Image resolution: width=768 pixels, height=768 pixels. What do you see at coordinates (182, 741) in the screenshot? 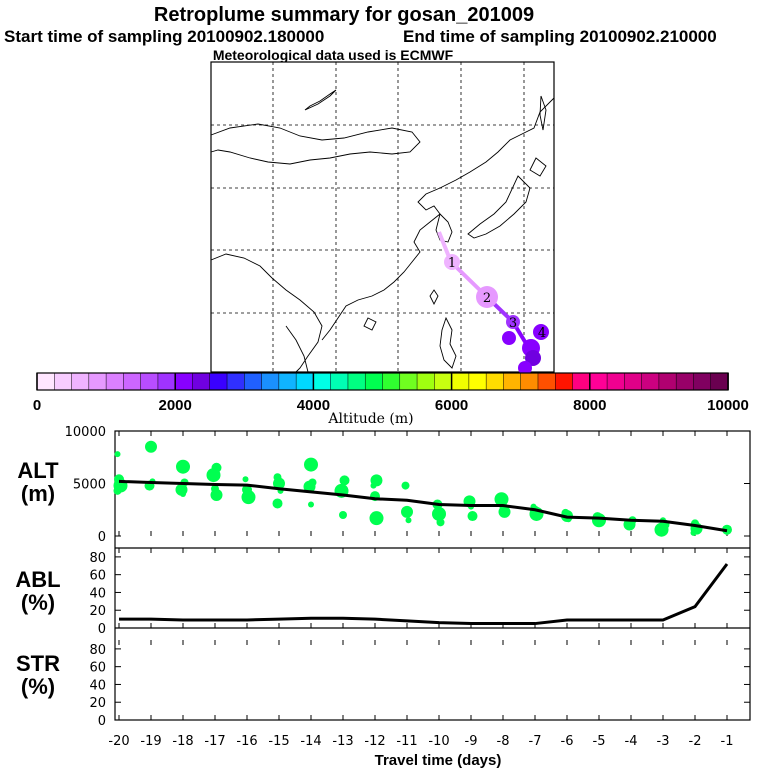
I see `xtick-label: -18` at bounding box center [182, 741].